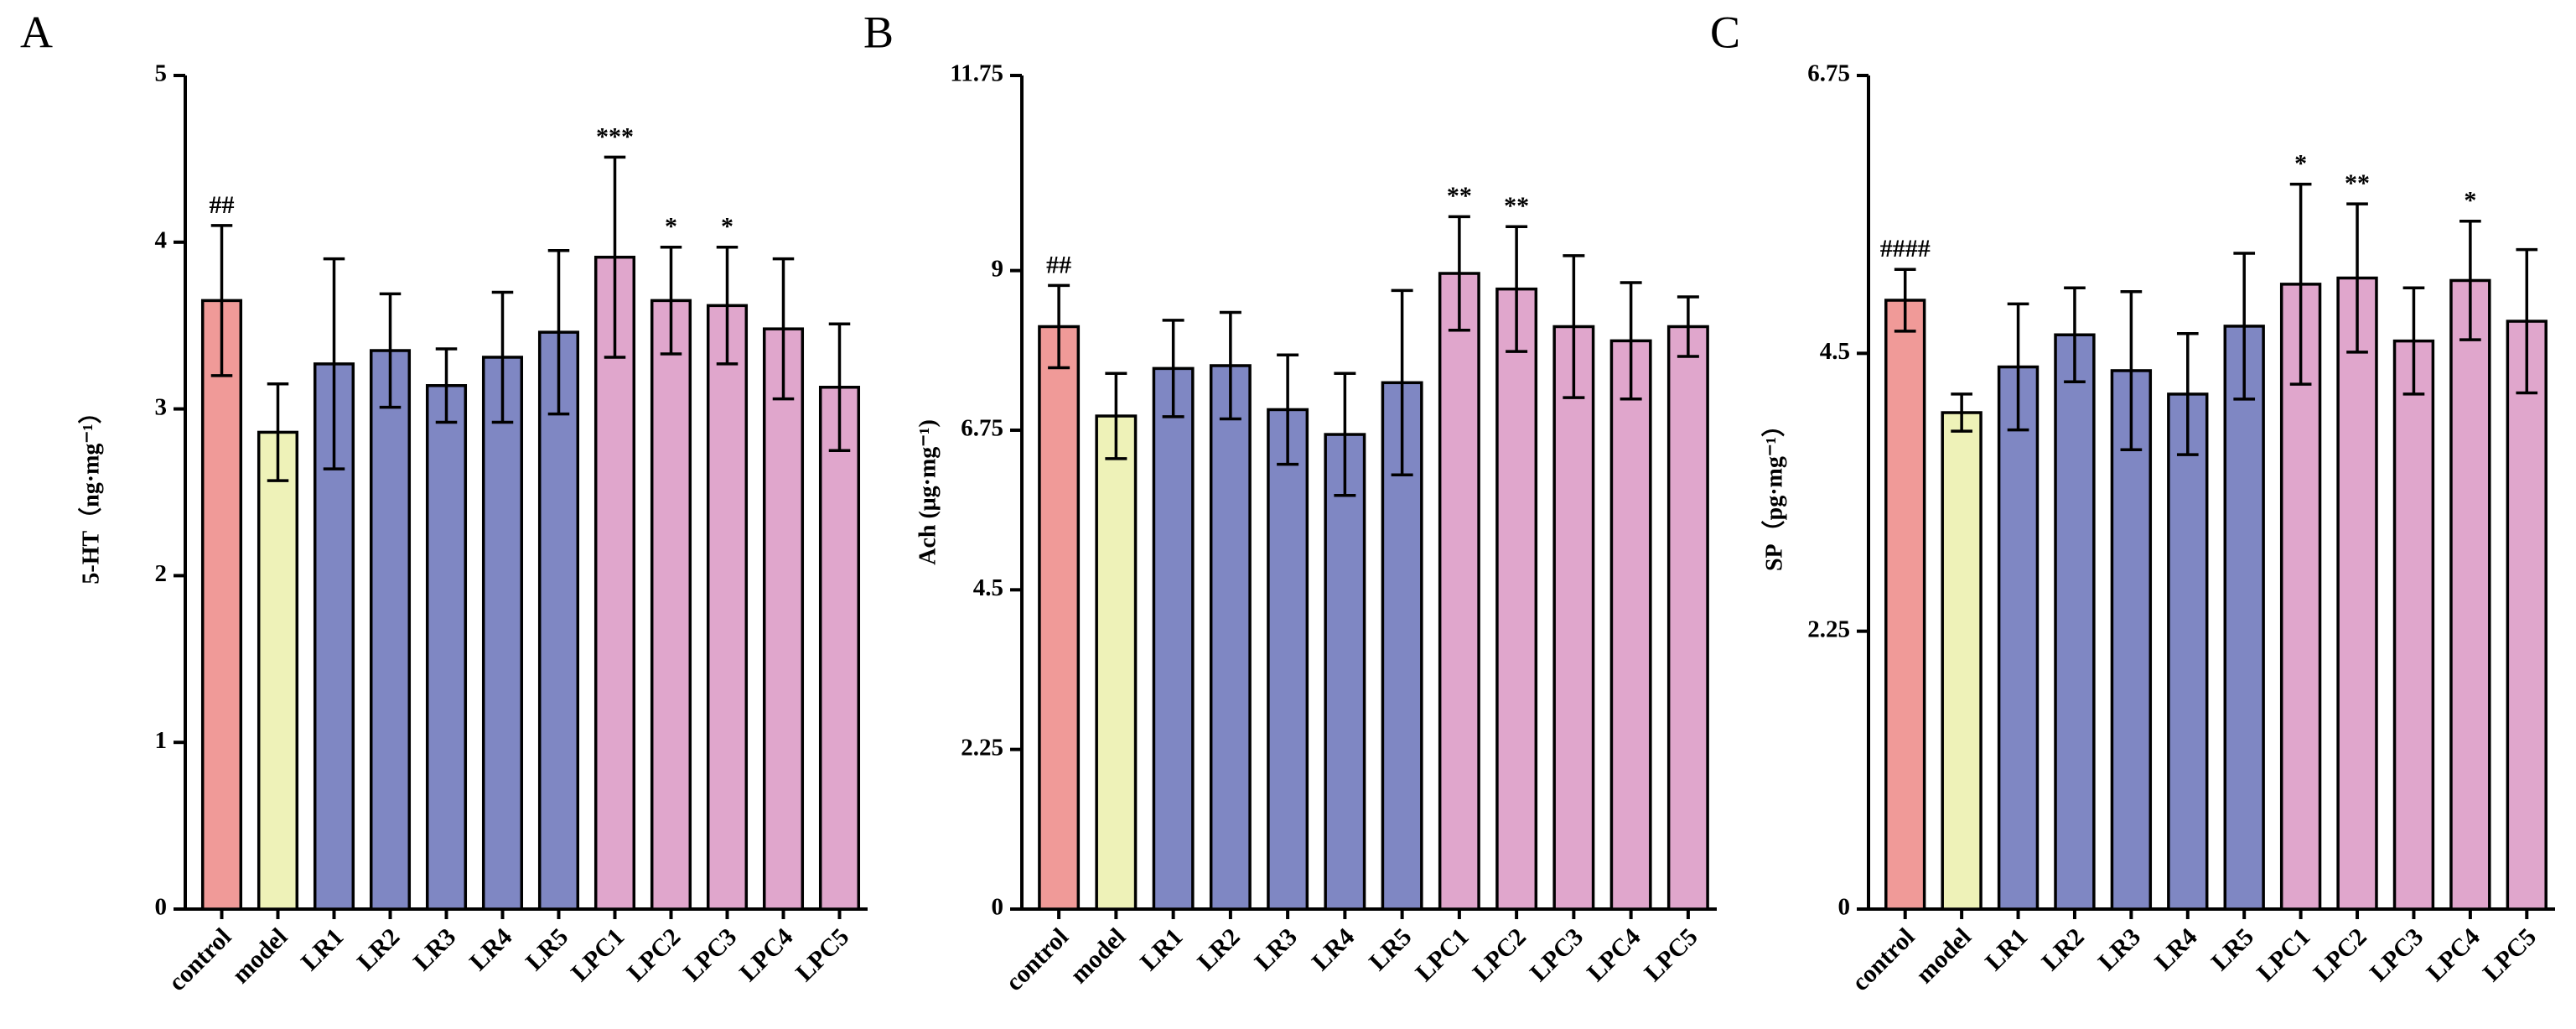  I want to click on y-tick-label: 5, so click(161, 74).